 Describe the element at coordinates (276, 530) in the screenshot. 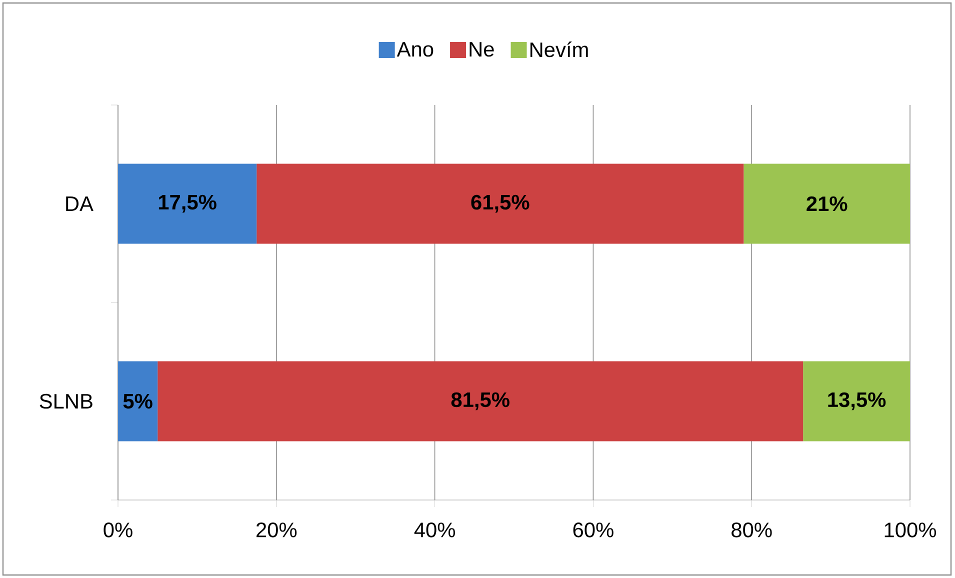

I see `x-tick-label: 20%` at that location.